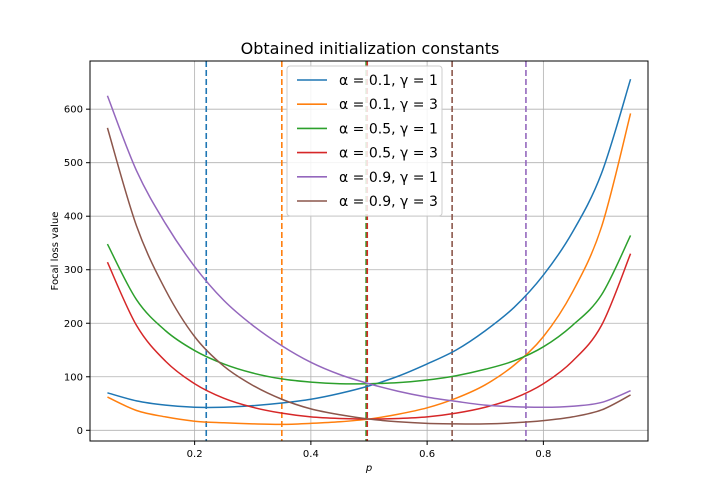  Describe the element at coordinates (73, 110) in the screenshot. I see `y-tick-label: 600` at that location.